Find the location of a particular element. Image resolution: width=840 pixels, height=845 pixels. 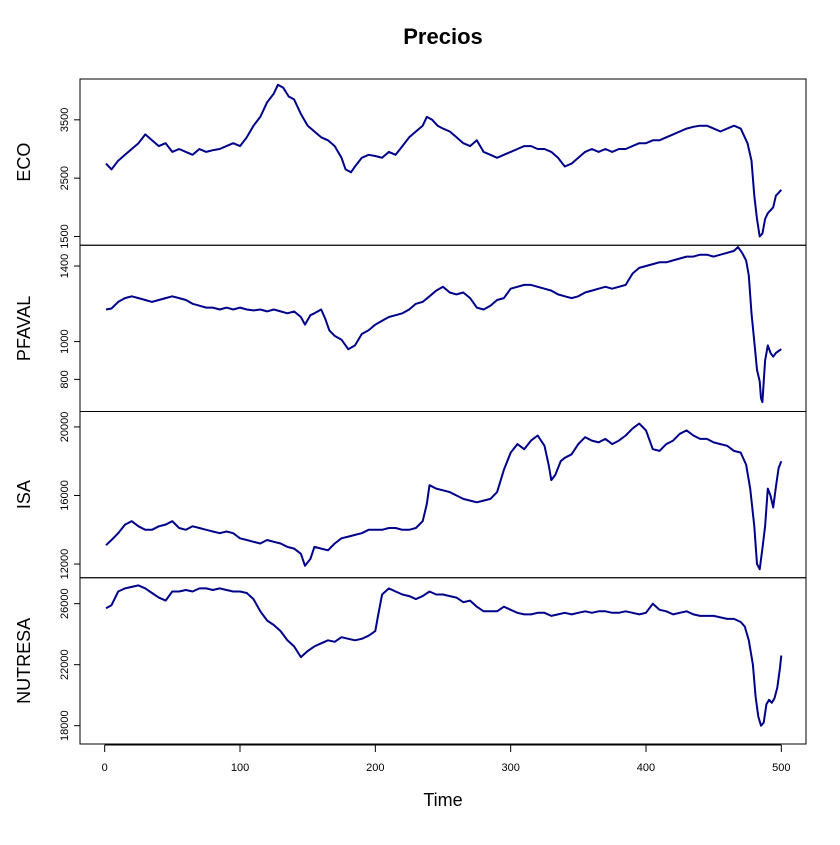

x-tick-label: 300 is located at coordinates (510, 768).